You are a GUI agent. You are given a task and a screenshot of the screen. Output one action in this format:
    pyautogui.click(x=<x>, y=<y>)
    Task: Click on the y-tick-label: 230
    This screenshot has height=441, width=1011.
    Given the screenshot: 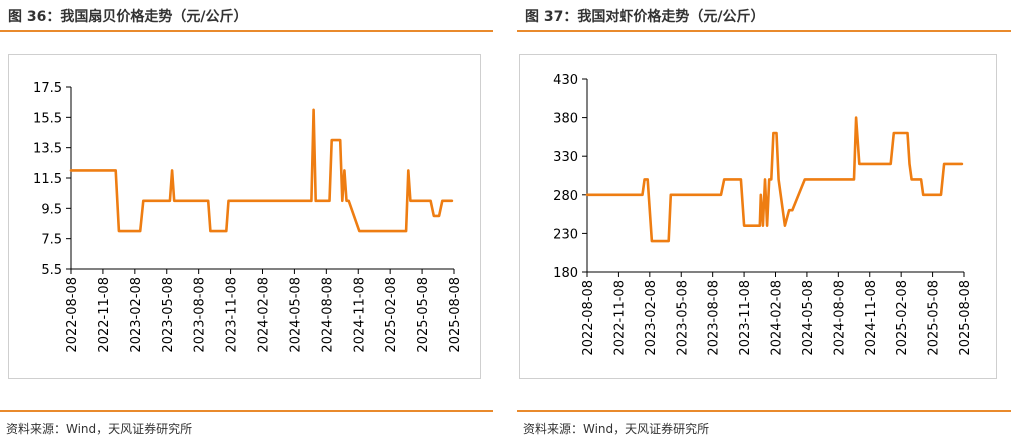 What is the action you would take?
    pyautogui.click(x=565, y=234)
    